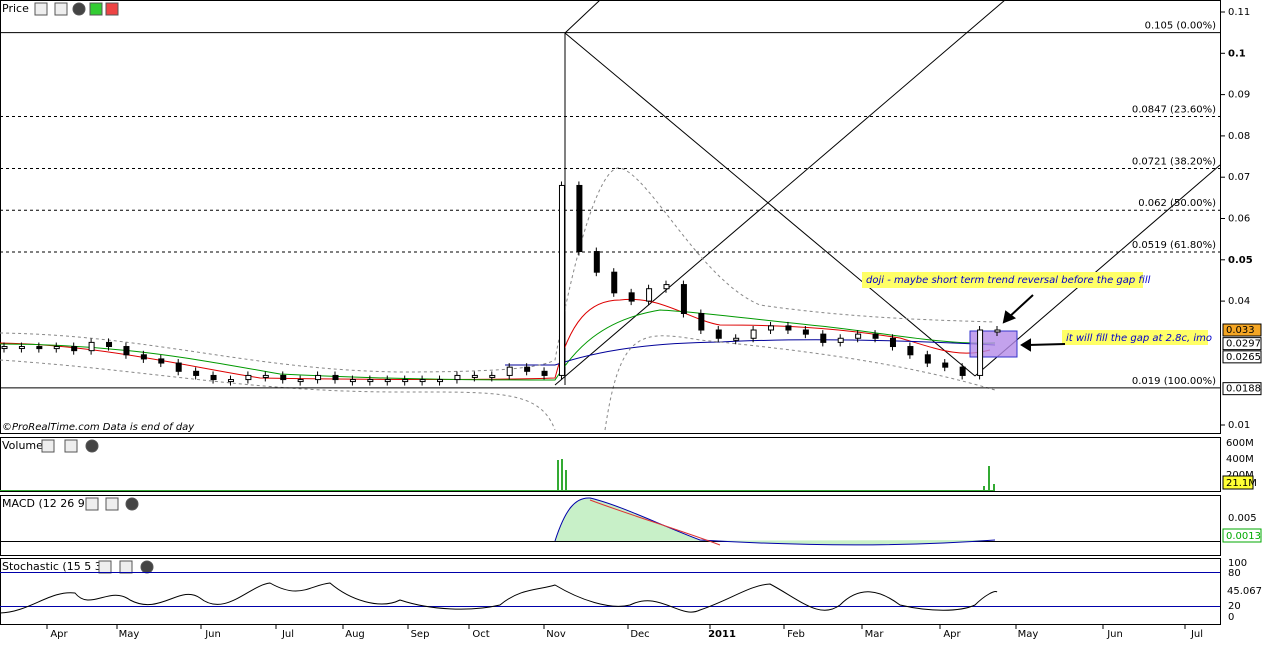  What do you see at coordinates (1174, 109) in the screenshot?
I see `fib-label: 0.0847 (23.60%)` at bounding box center [1174, 109].